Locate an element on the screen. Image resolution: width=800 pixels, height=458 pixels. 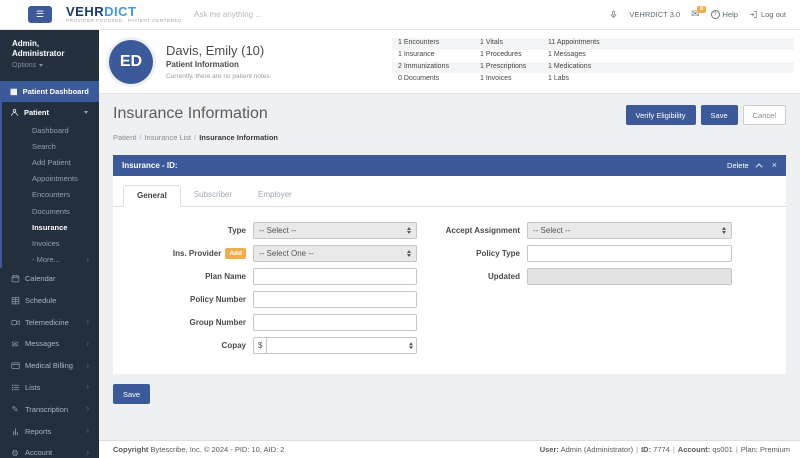
copay-label: Copay is located at coordinates (233, 345).